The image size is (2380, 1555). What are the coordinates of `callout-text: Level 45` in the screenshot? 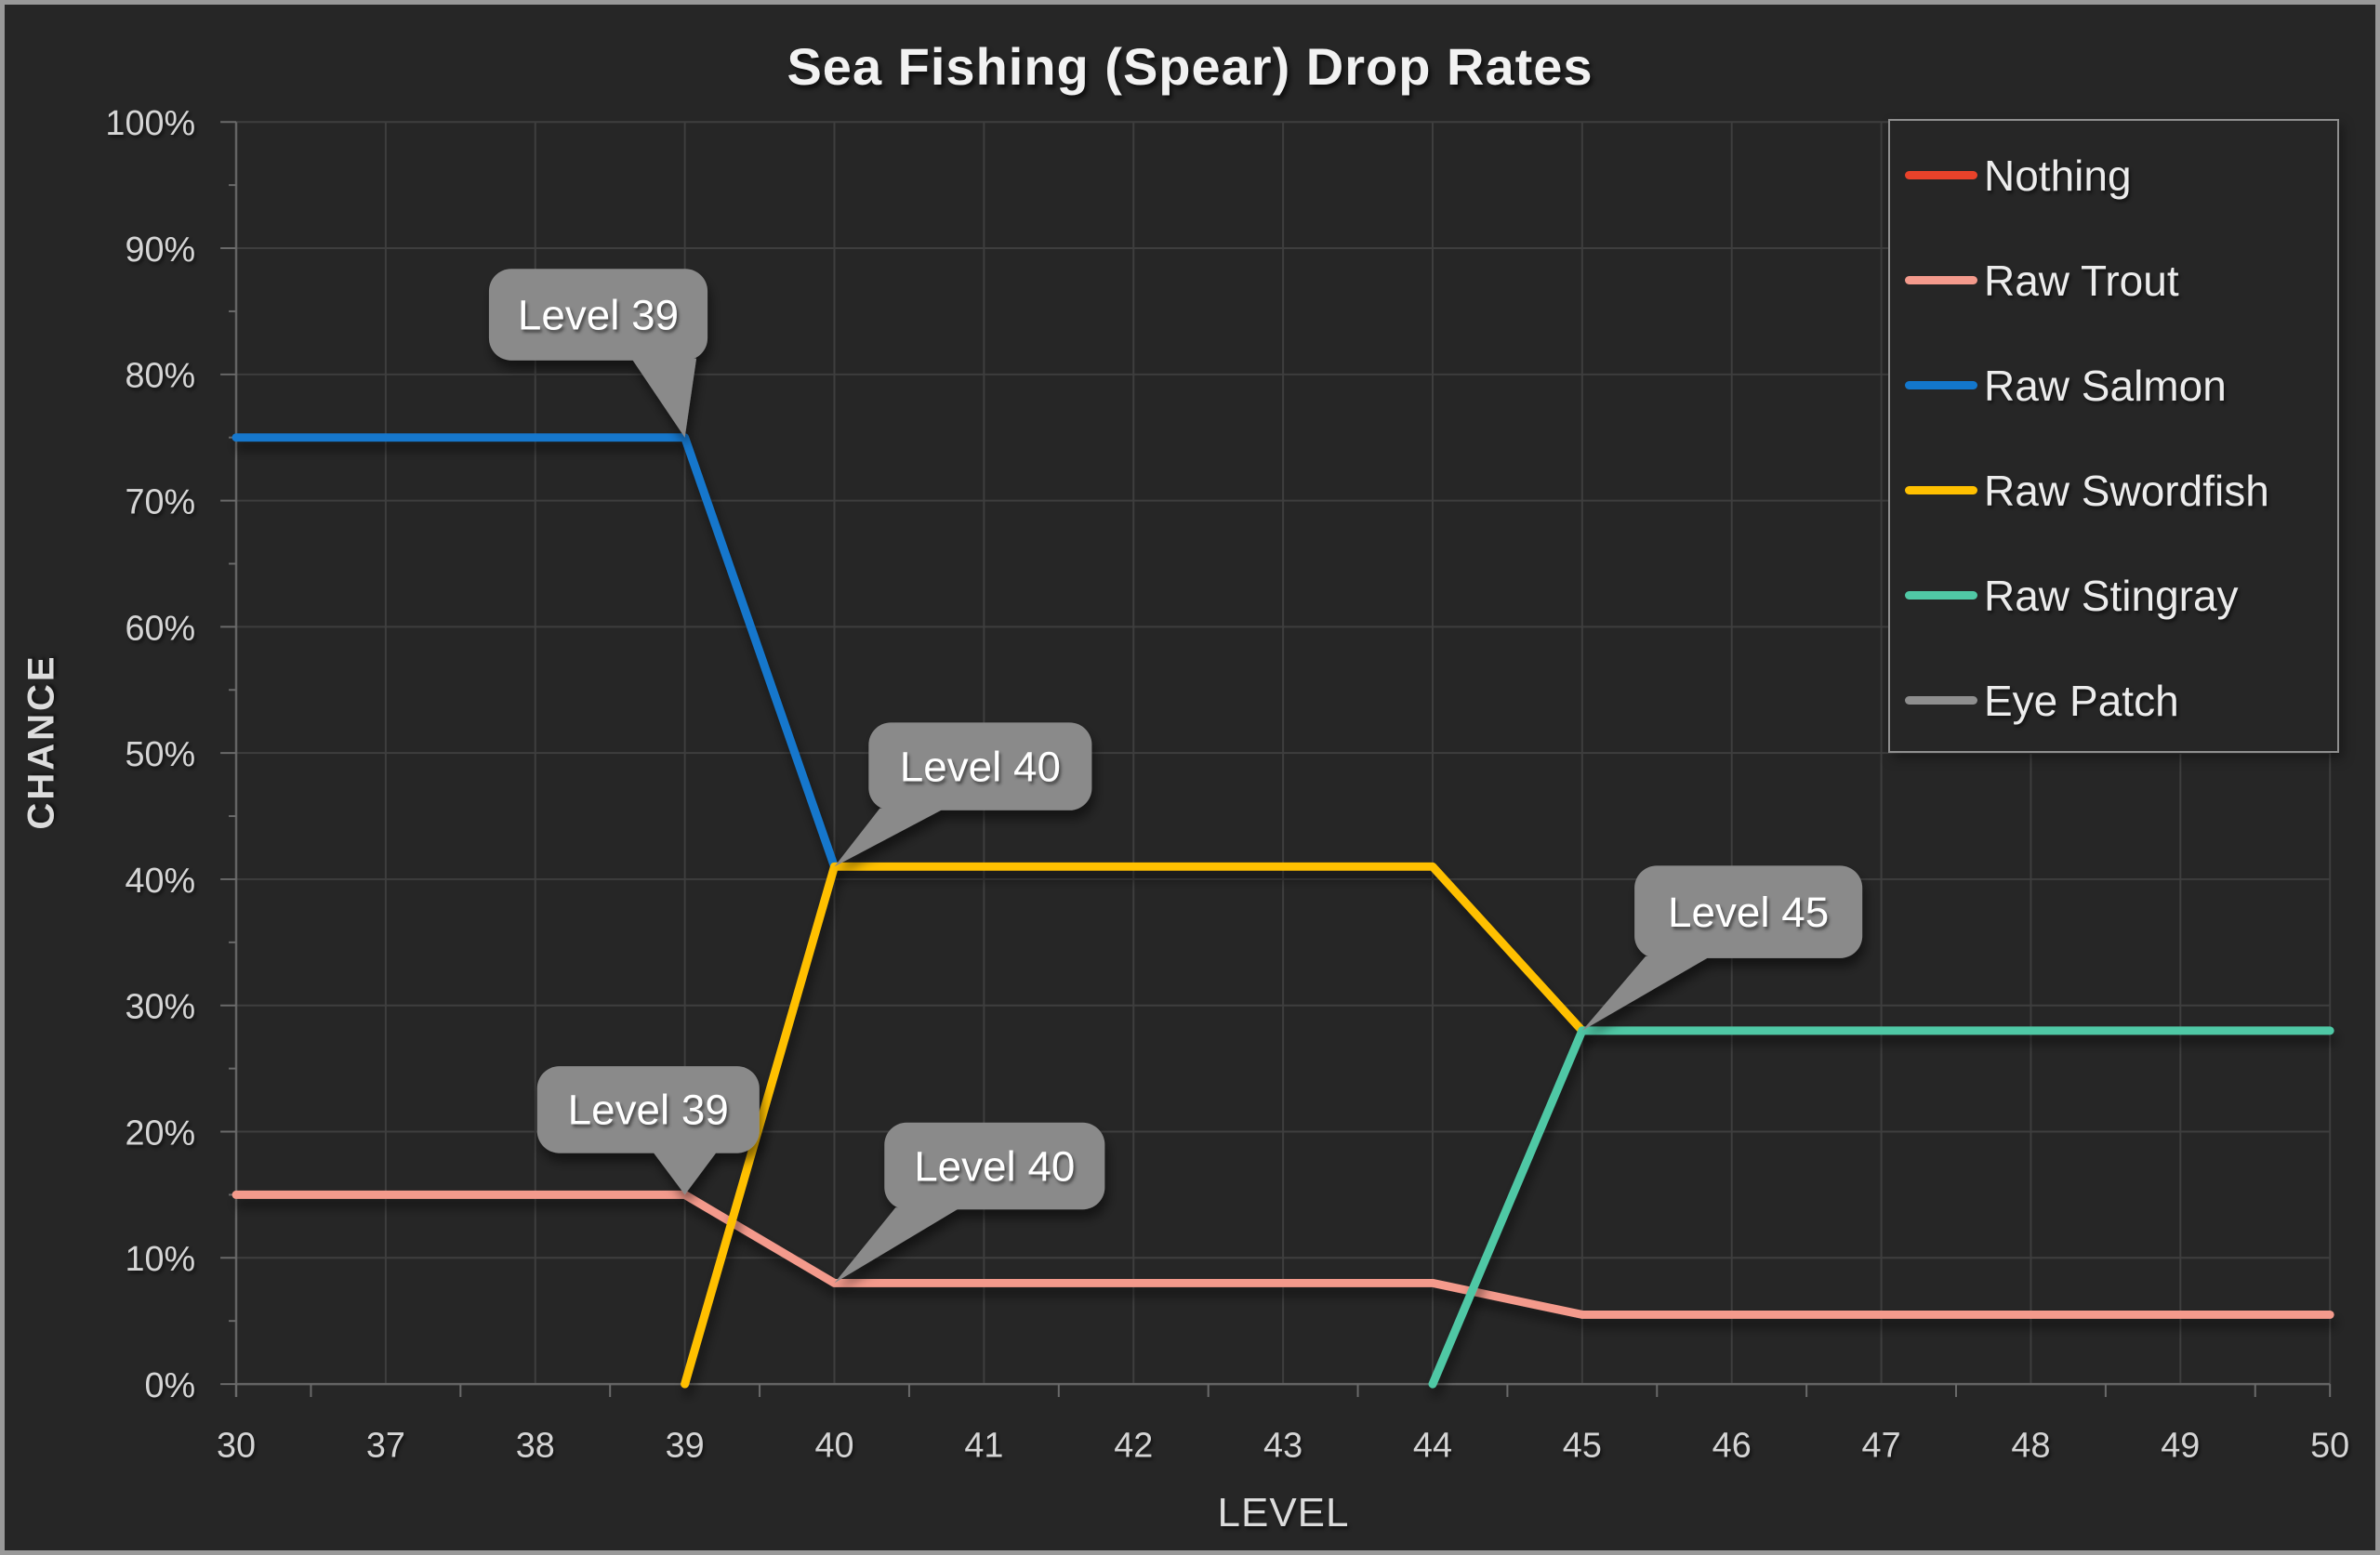 It's located at (1748, 912).